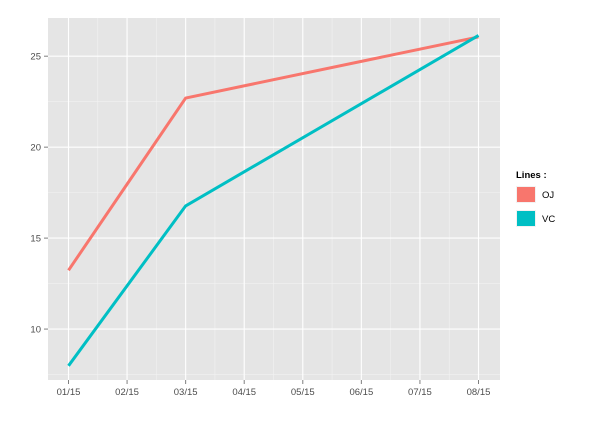  What do you see at coordinates (548, 195) in the screenshot?
I see `legend-label-oj: OJ` at bounding box center [548, 195].